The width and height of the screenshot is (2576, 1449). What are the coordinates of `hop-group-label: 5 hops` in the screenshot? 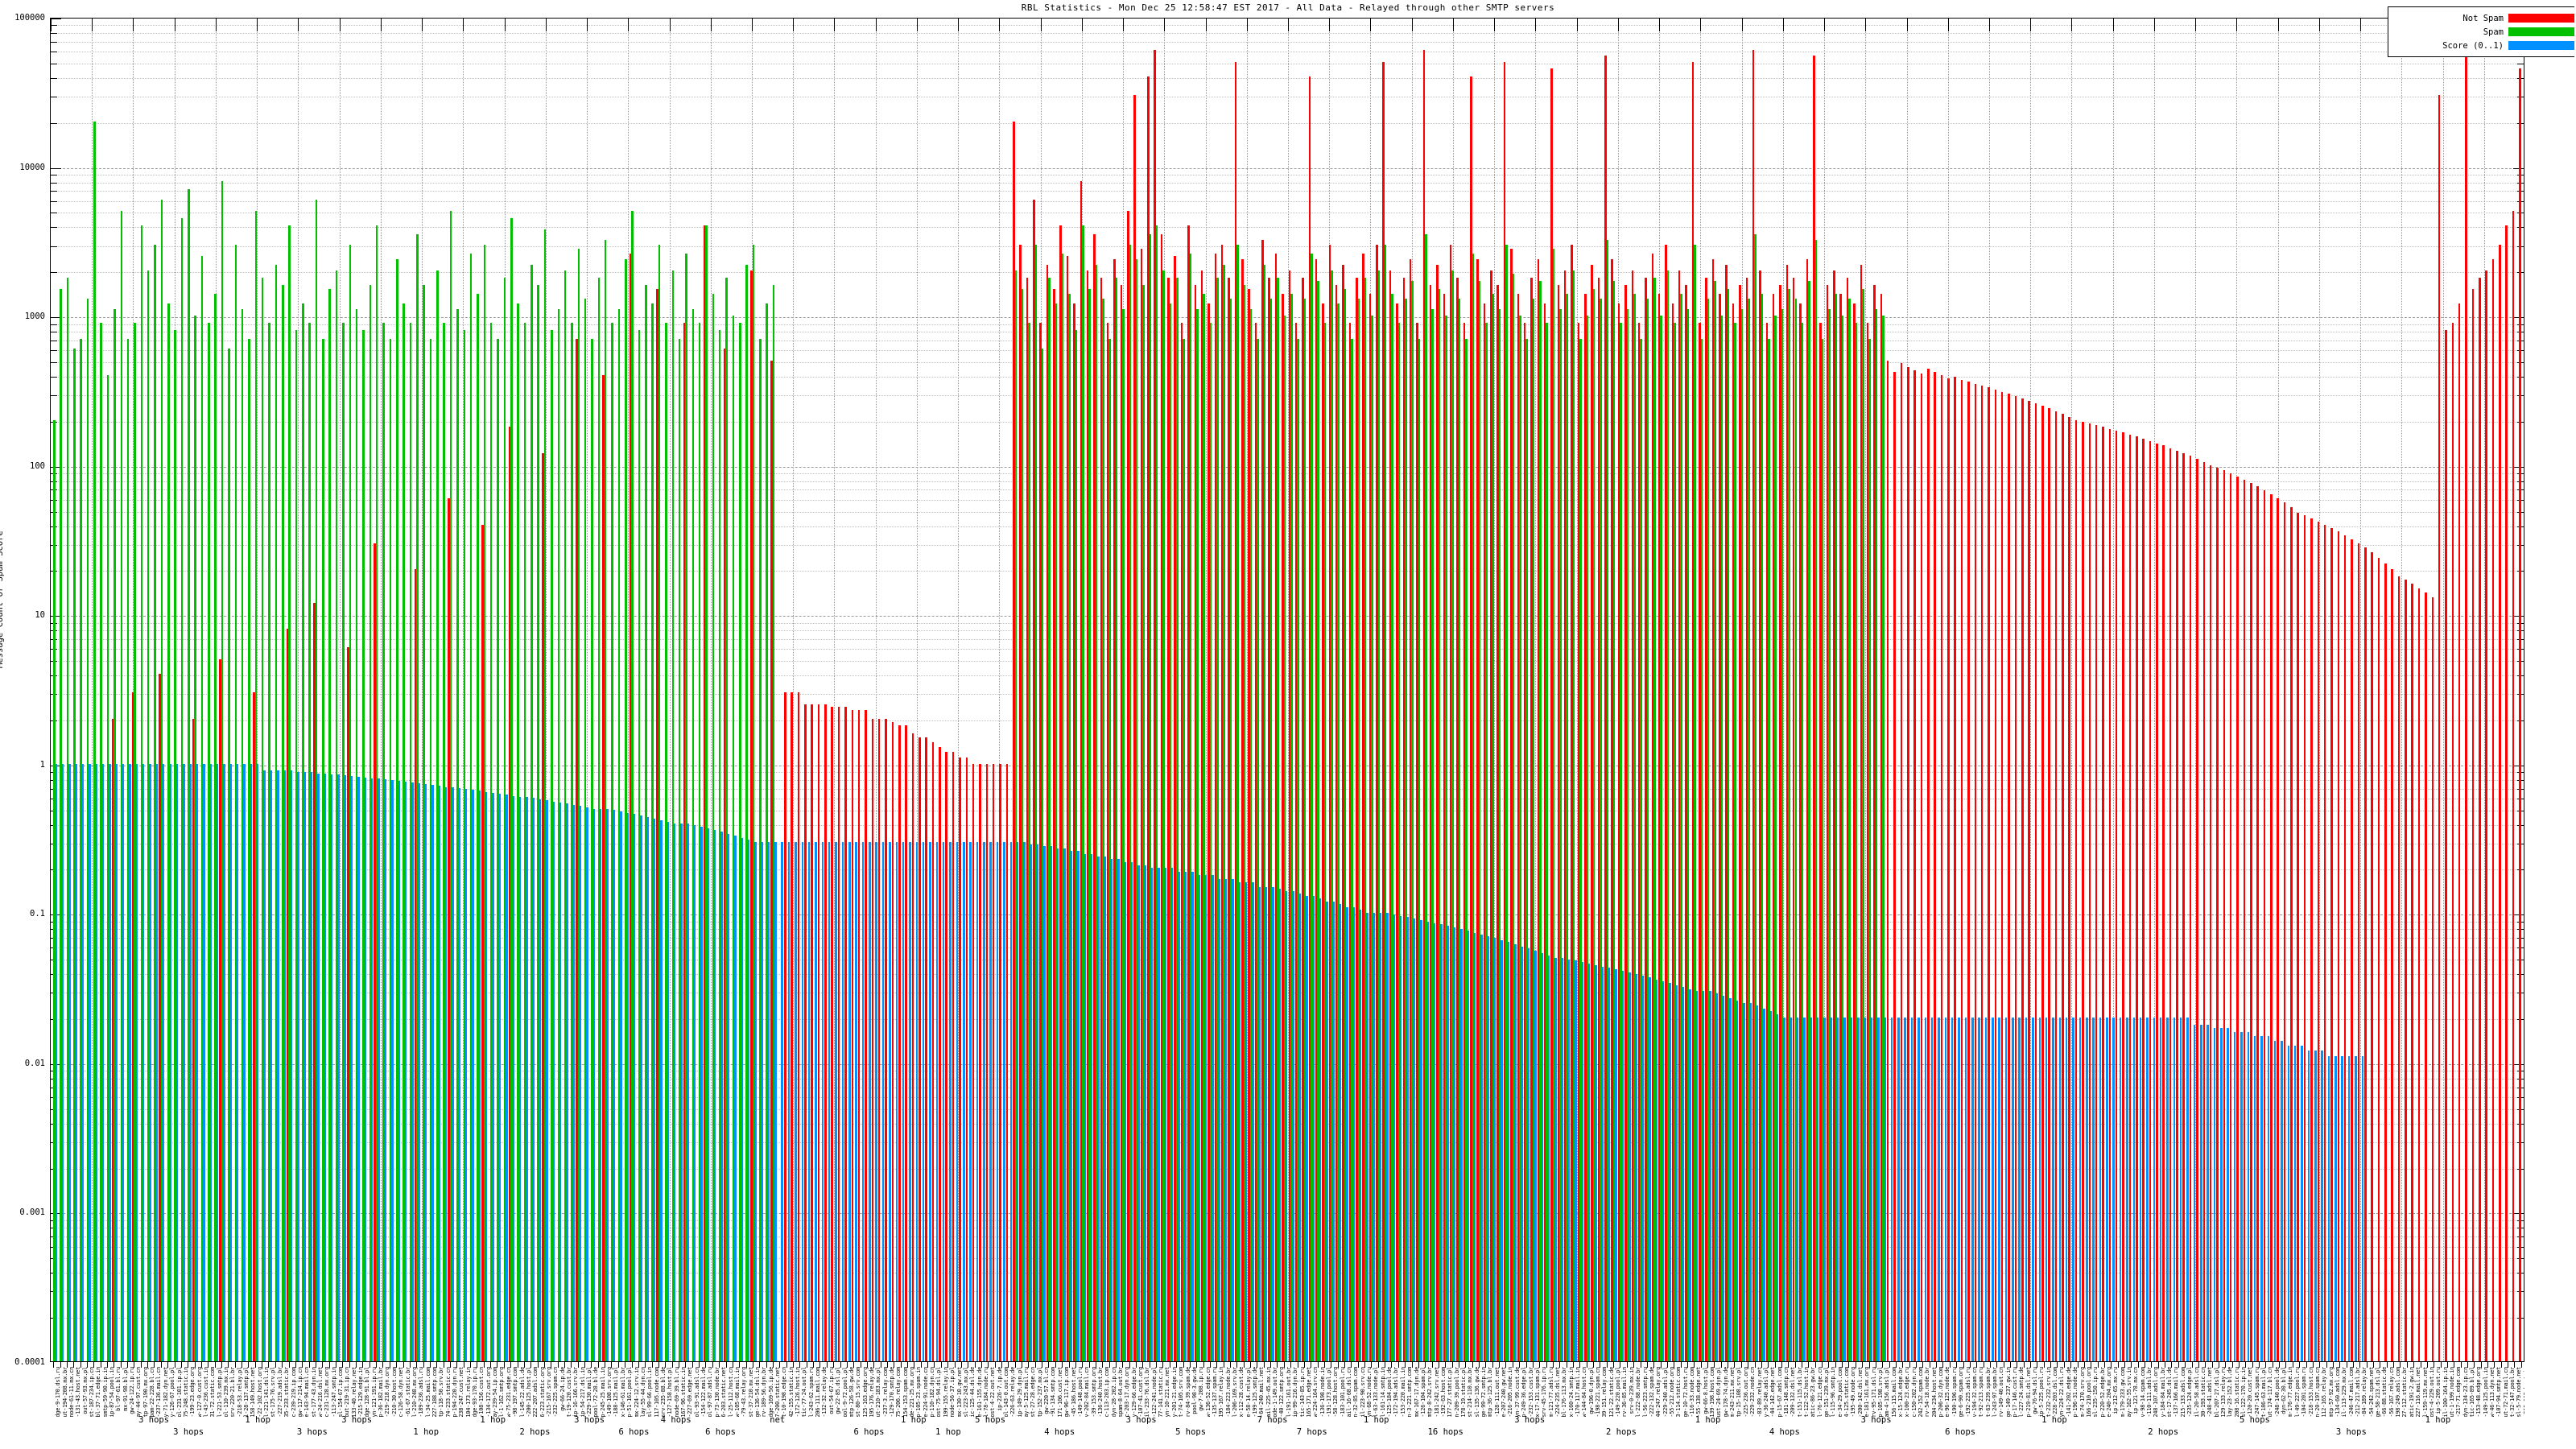 It's located at (990, 1420).